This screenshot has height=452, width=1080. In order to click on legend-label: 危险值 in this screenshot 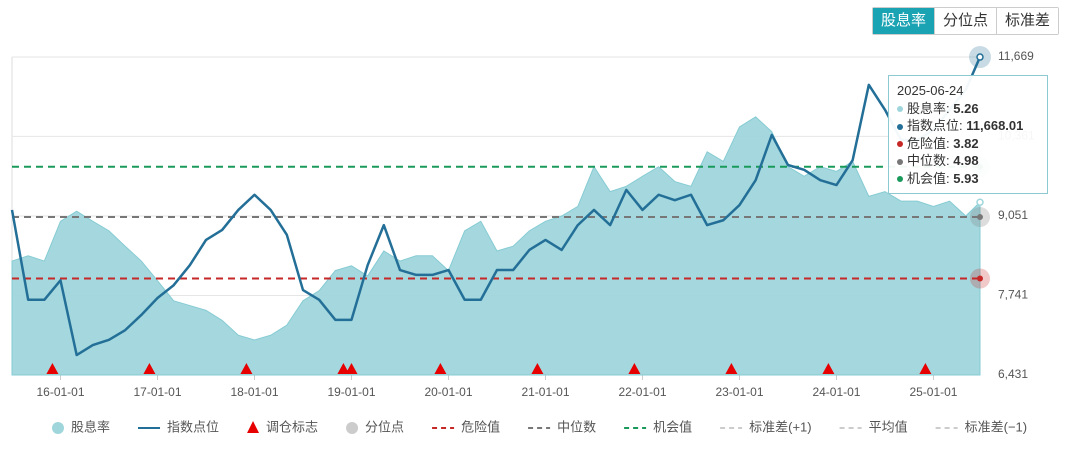, I will do `click(480, 426)`.